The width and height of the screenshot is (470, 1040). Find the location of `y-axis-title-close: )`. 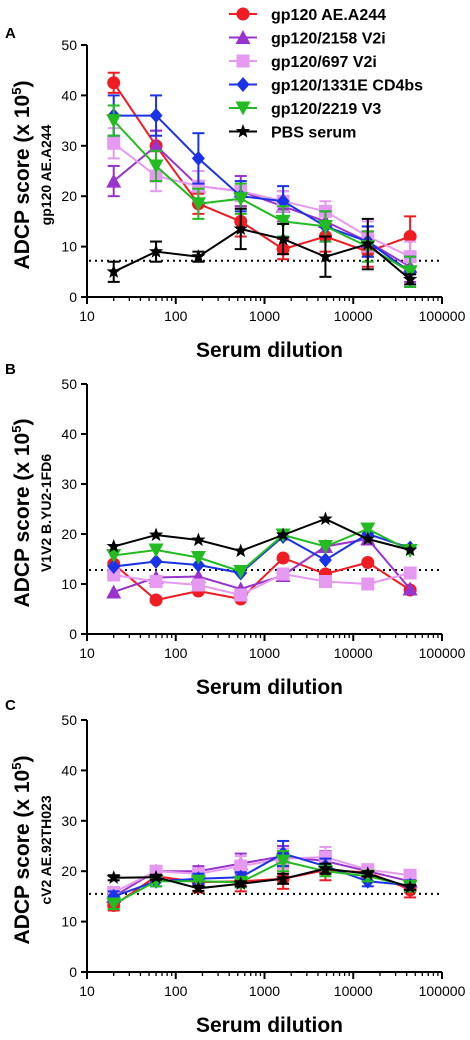

y-axis-title-close: ) is located at coordinates (22, 759).